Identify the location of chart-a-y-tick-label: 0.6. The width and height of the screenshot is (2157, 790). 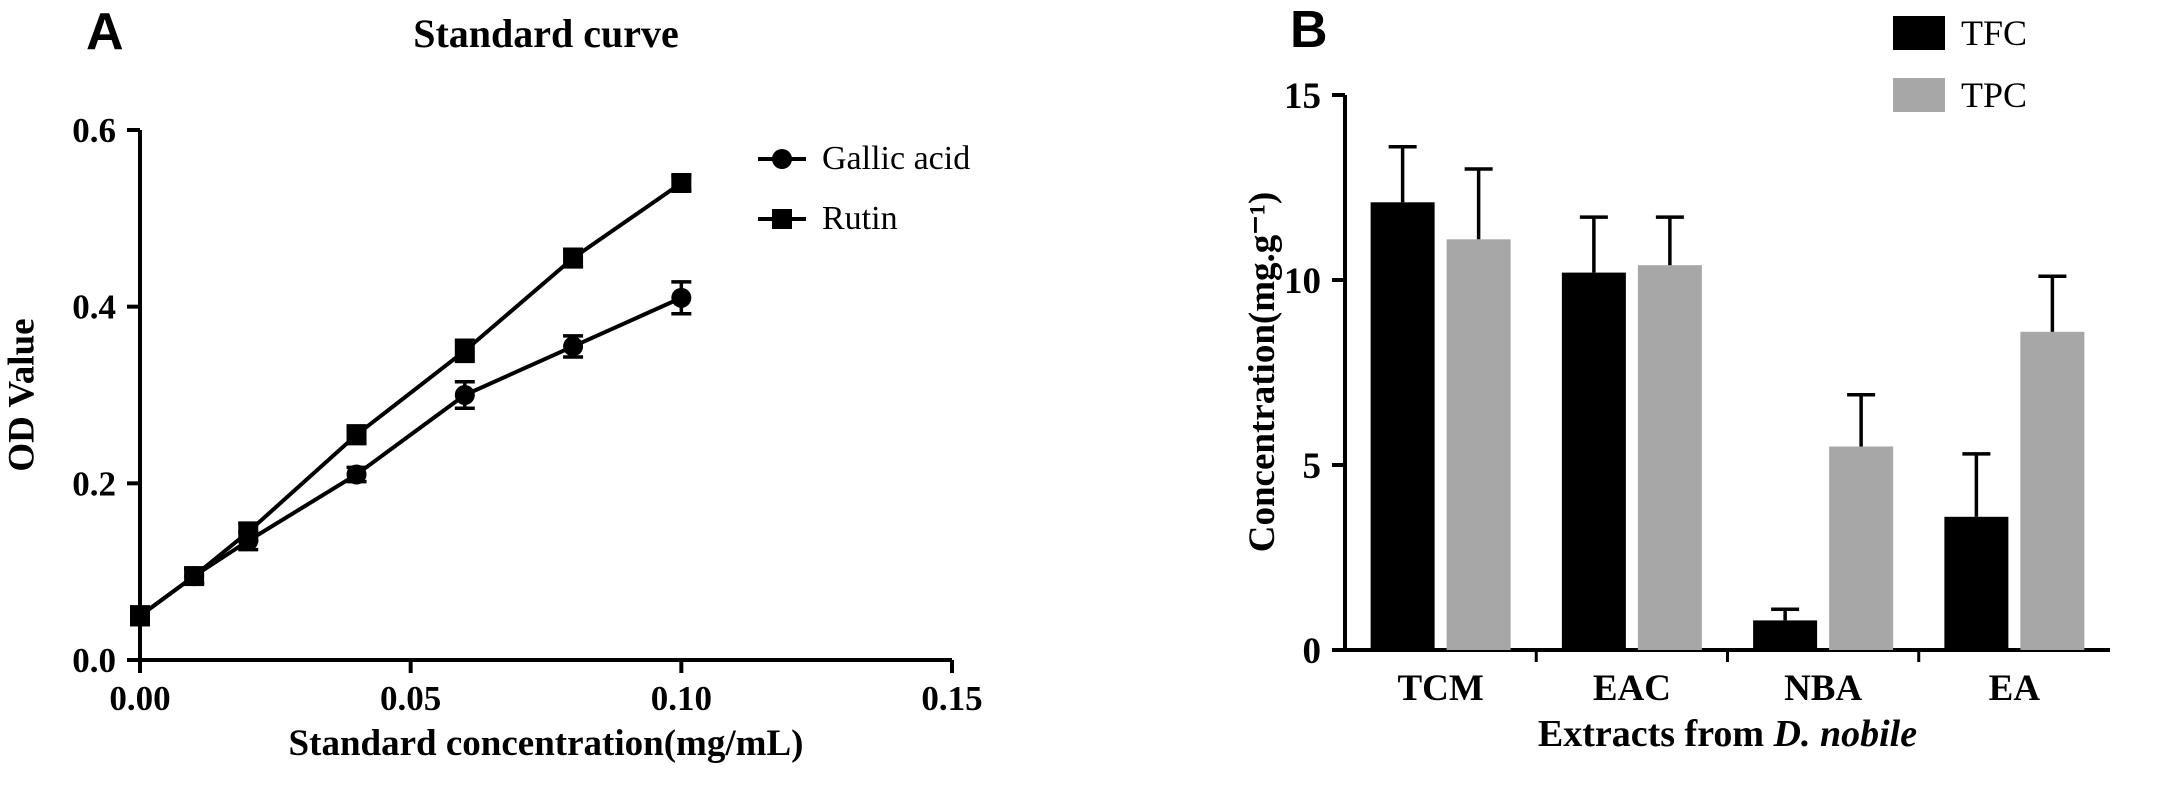
(94, 130).